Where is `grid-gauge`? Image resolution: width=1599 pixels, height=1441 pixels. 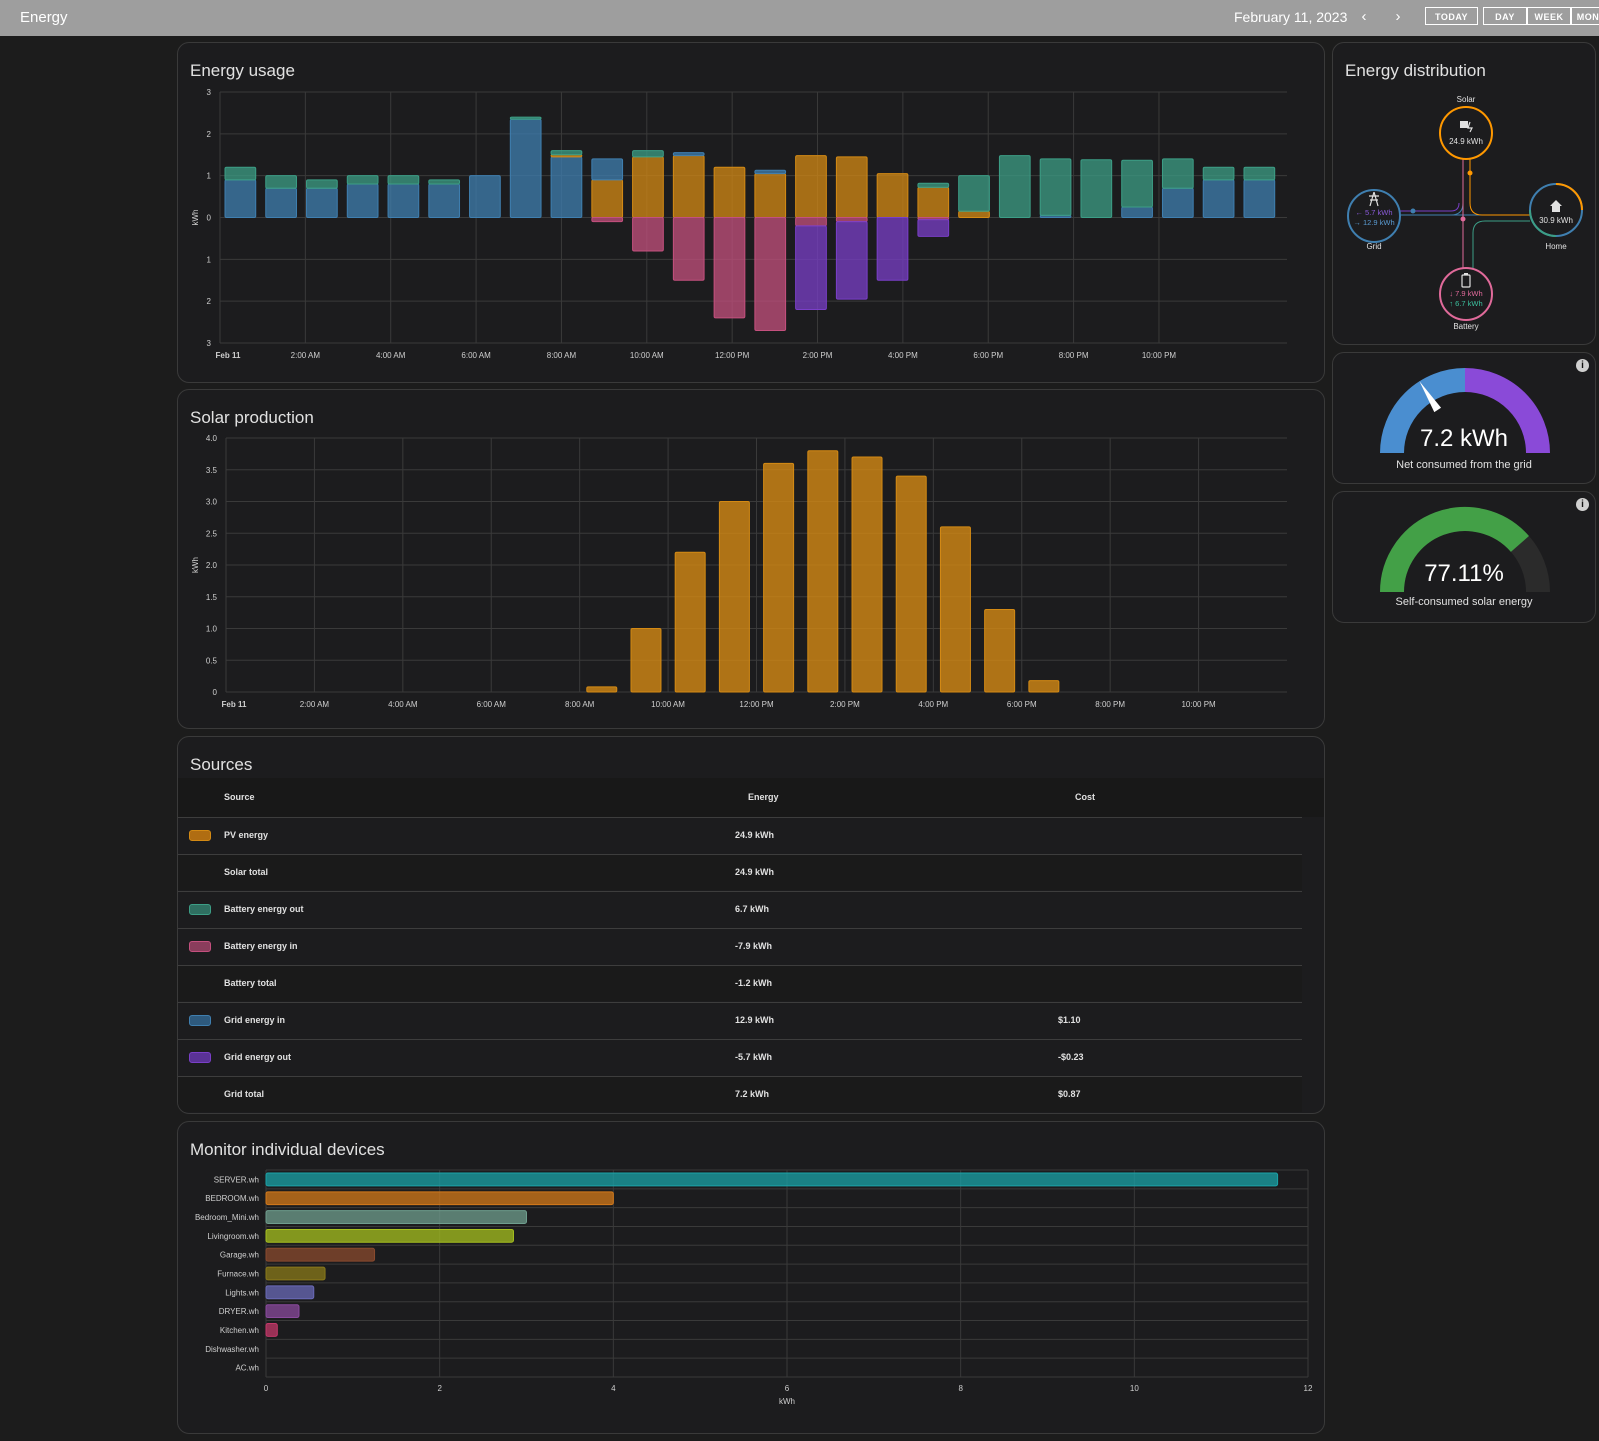 grid-gauge is located at coordinates (1465, 411).